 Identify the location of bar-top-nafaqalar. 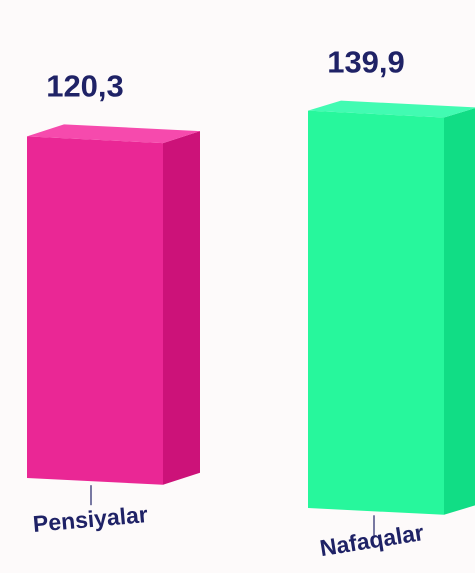
(391, 109).